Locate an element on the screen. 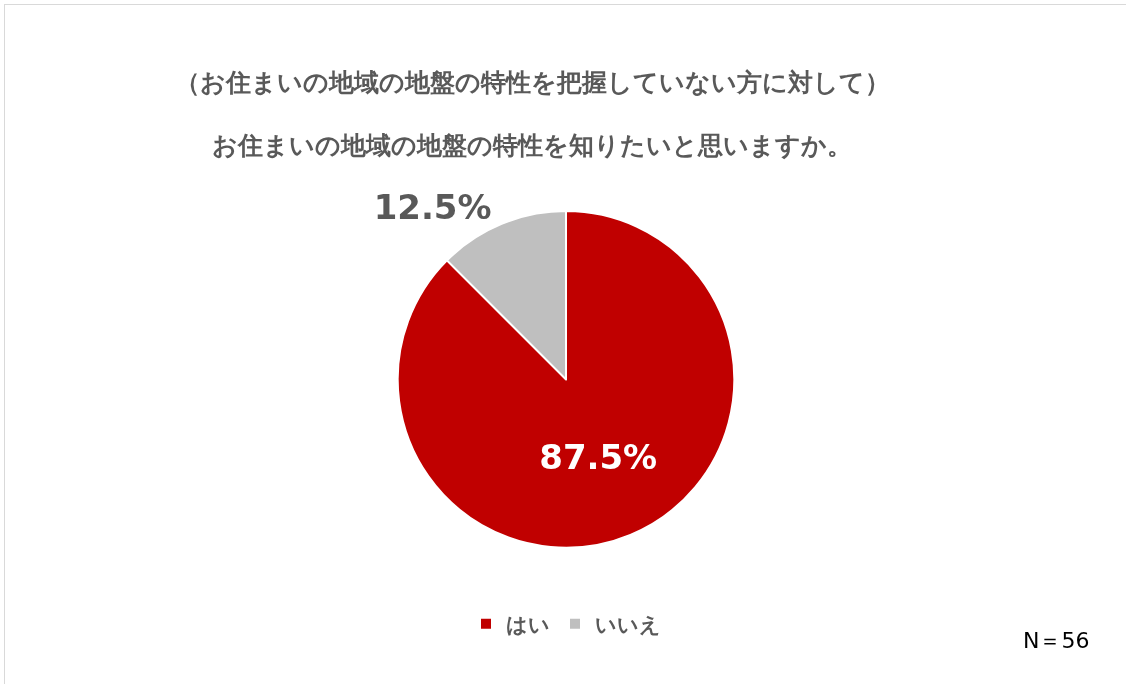 The image size is (1132, 690). chart-subtitle: お住まいの地域の地盤の特性を知りたいと思いますか。 is located at coordinates (532, 145).